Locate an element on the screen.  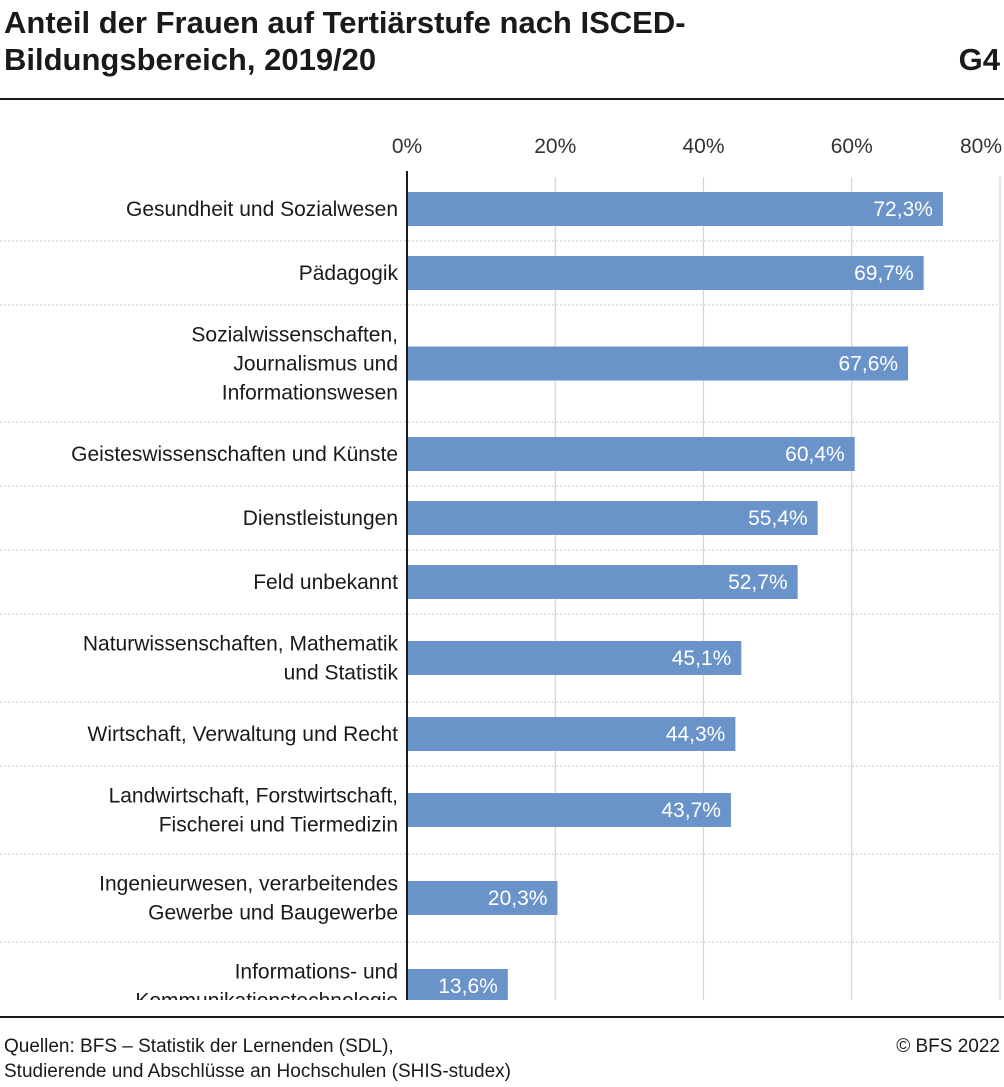
bar-value-label-6: 45,1% is located at coordinates (702, 658).